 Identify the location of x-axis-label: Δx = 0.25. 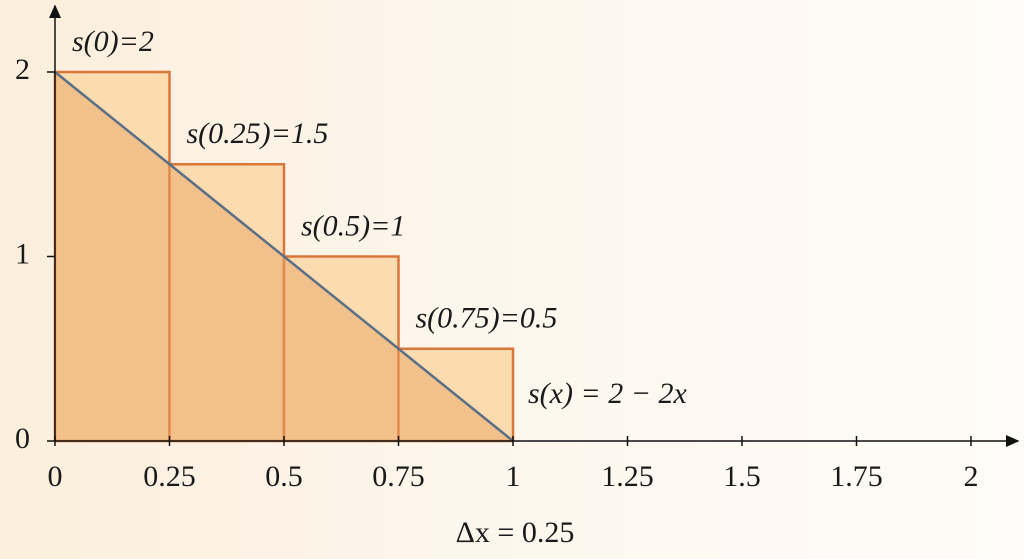
(515, 532).